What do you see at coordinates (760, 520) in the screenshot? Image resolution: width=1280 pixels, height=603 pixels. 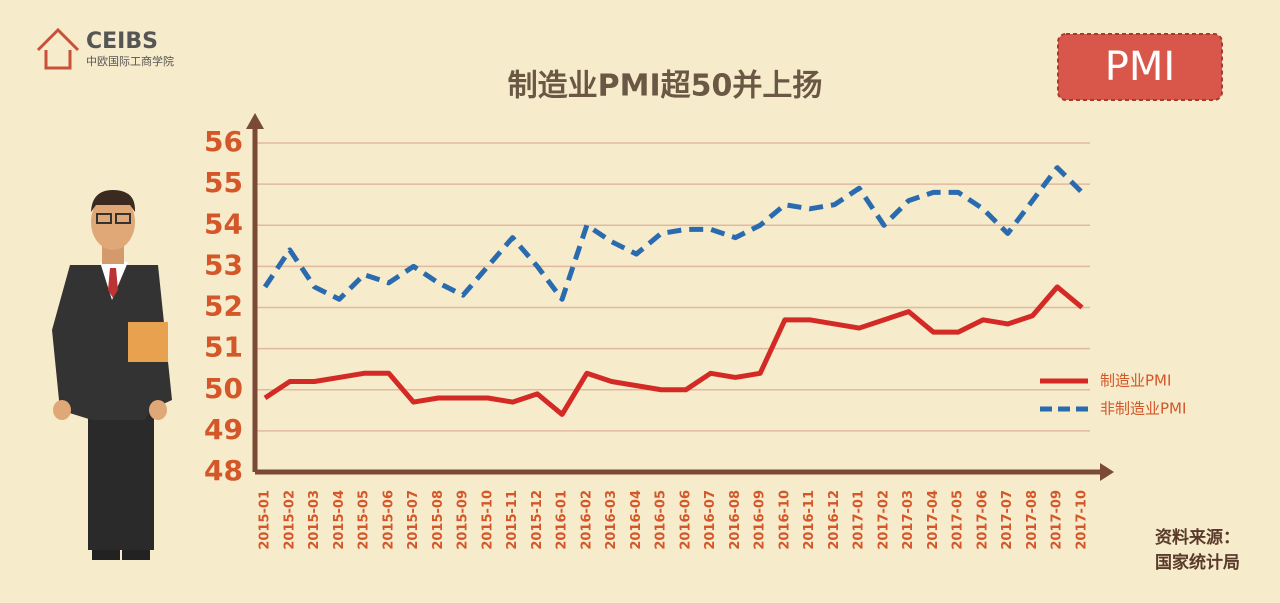 I see `x-tick-label: 2016-09` at bounding box center [760, 520].